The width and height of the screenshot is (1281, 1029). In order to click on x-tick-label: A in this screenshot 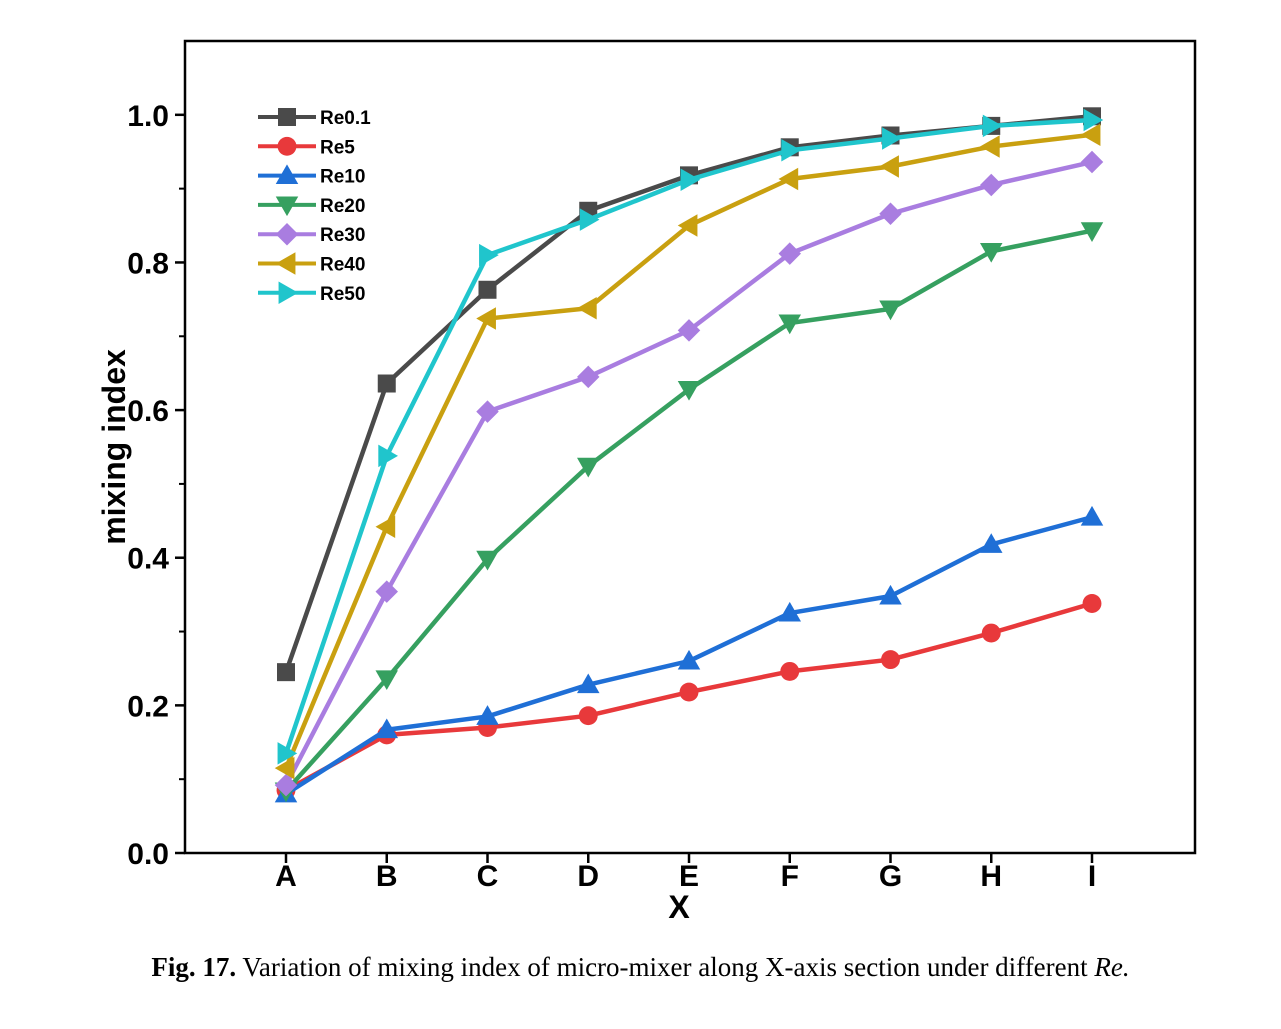, I will do `click(286, 876)`.